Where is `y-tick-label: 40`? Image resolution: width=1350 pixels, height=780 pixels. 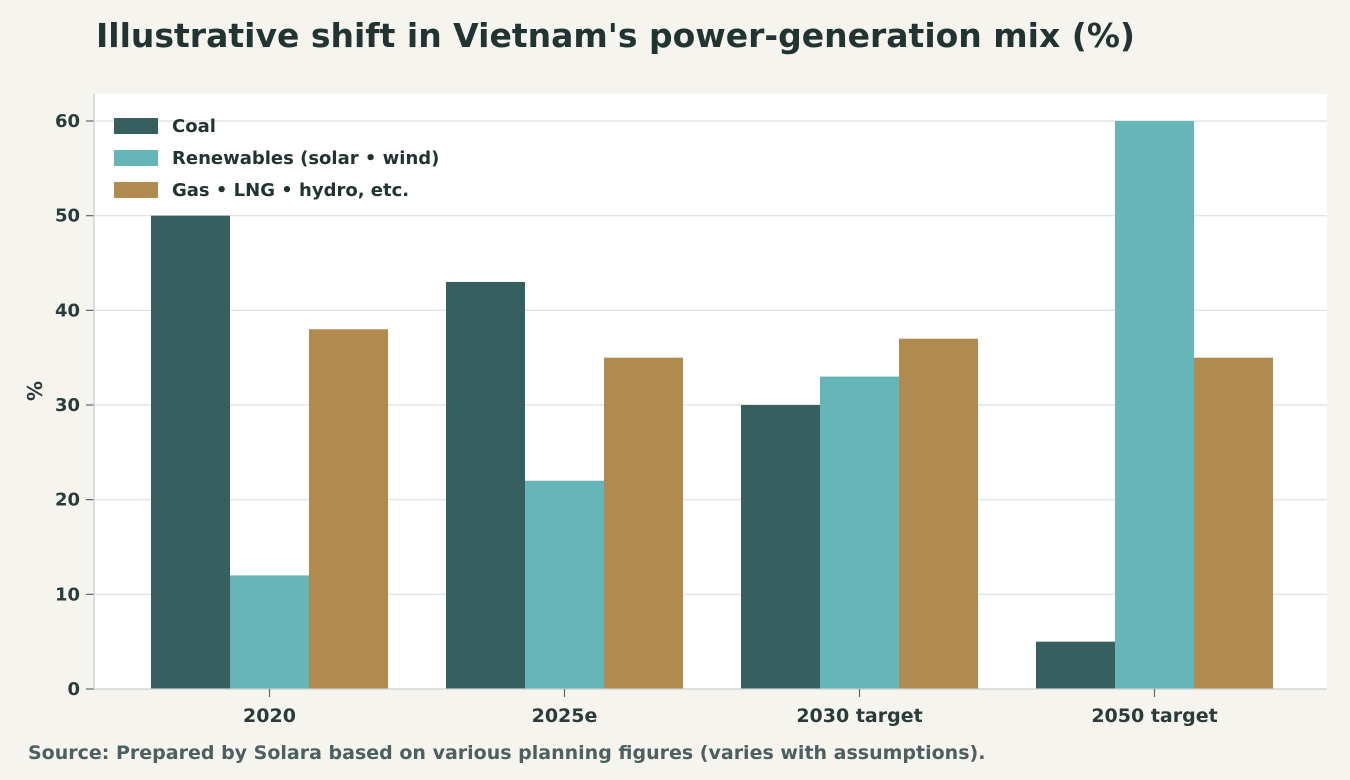 y-tick-label: 40 is located at coordinates (67, 310).